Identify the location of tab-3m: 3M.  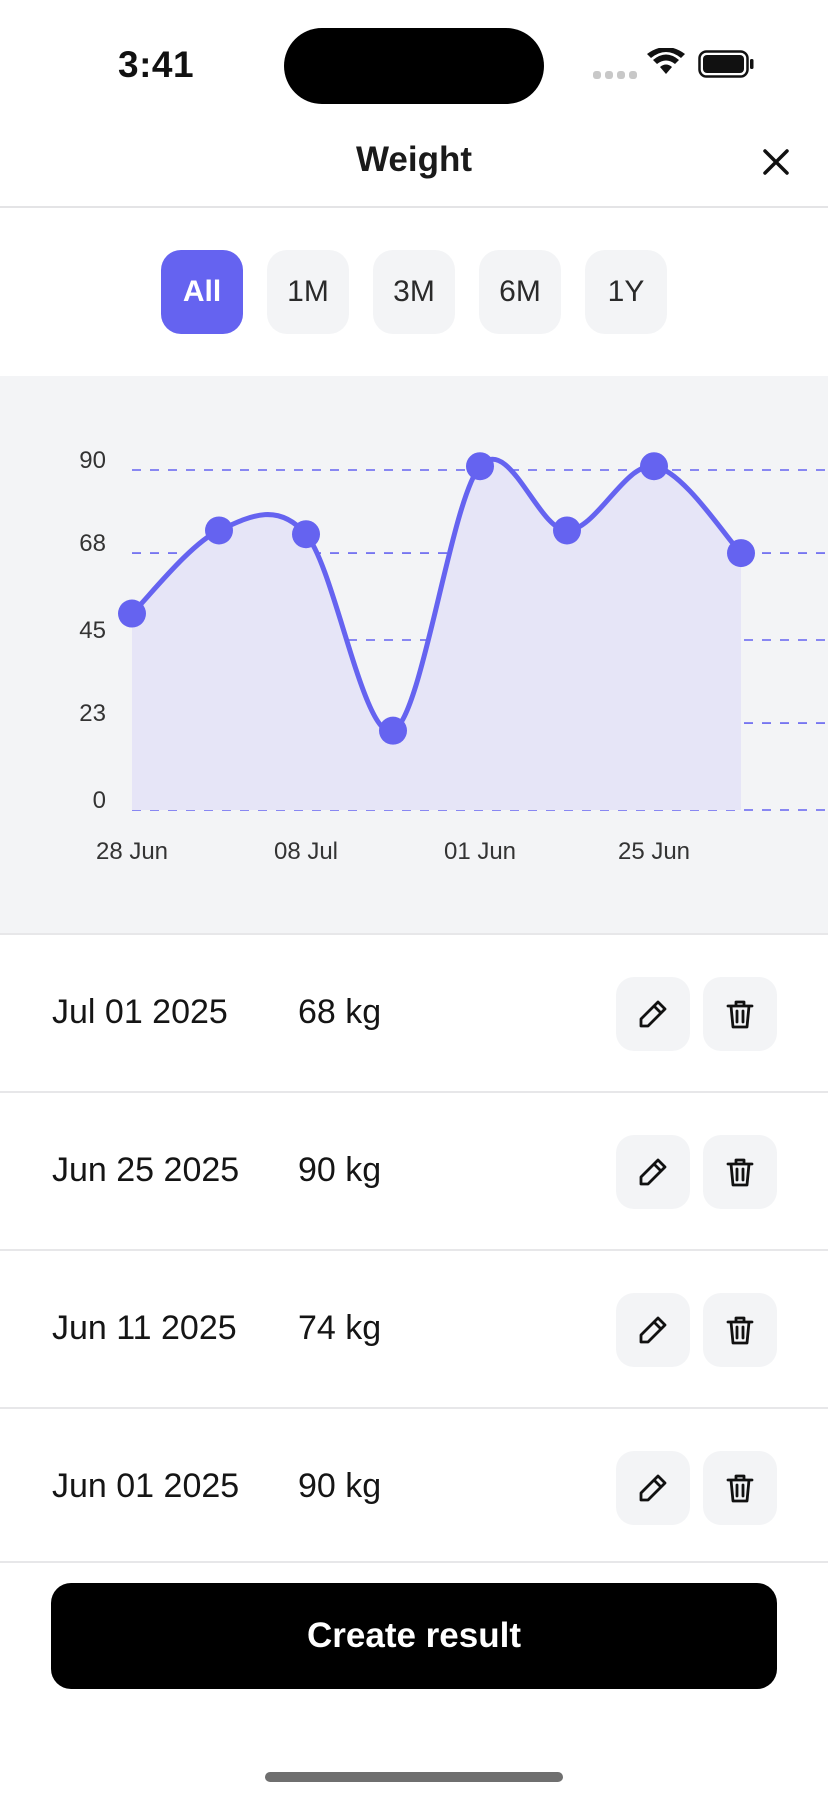
(414, 292).